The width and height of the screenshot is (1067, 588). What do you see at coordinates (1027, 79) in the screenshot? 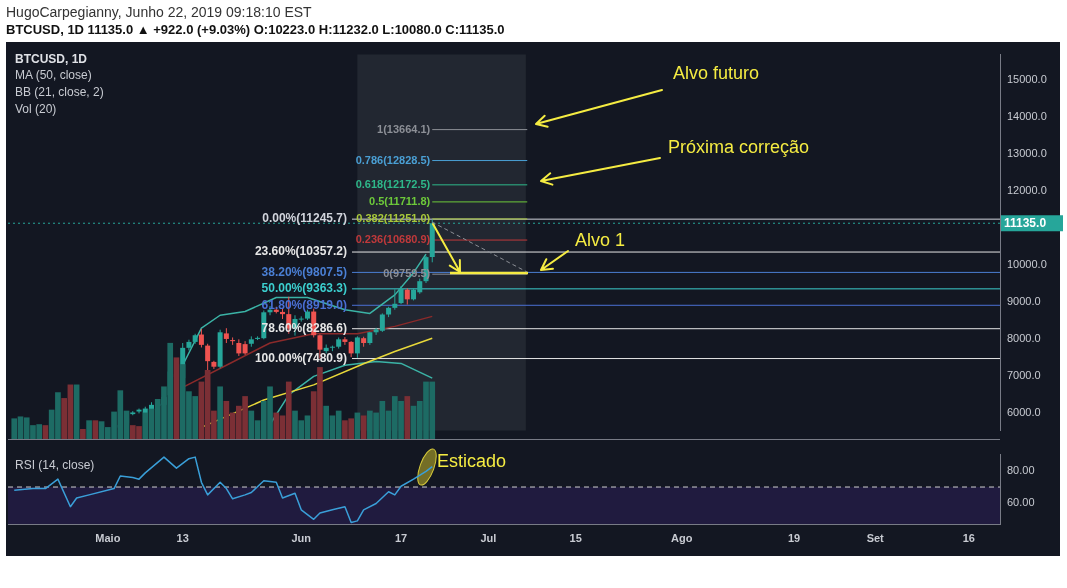
I see `y-tick-label: 15000.0` at bounding box center [1027, 79].